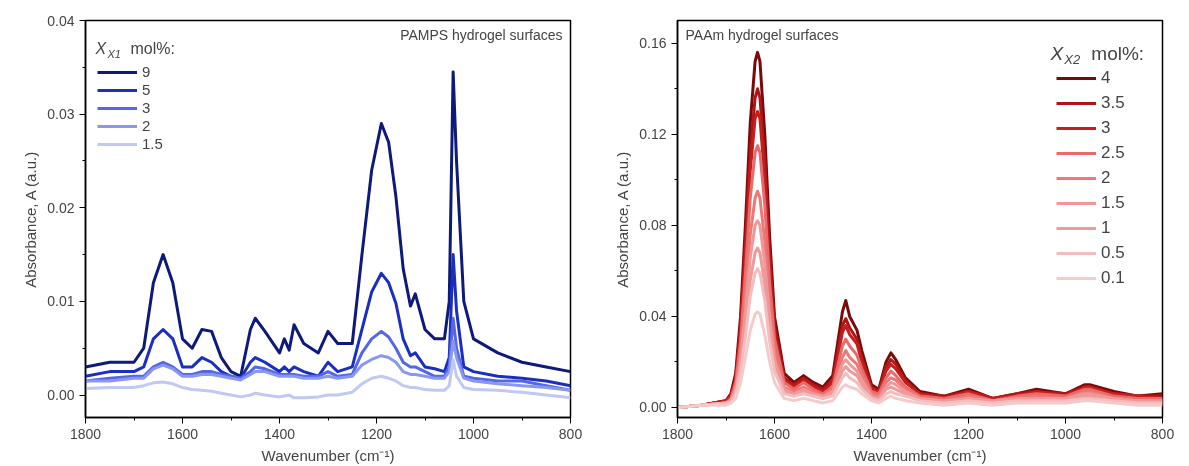 The image size is (1189, 466). What do you see at coordinates (1106, 78) in the screenshot?
I see `legend-label: 4` at bounding box center [1106, 78].